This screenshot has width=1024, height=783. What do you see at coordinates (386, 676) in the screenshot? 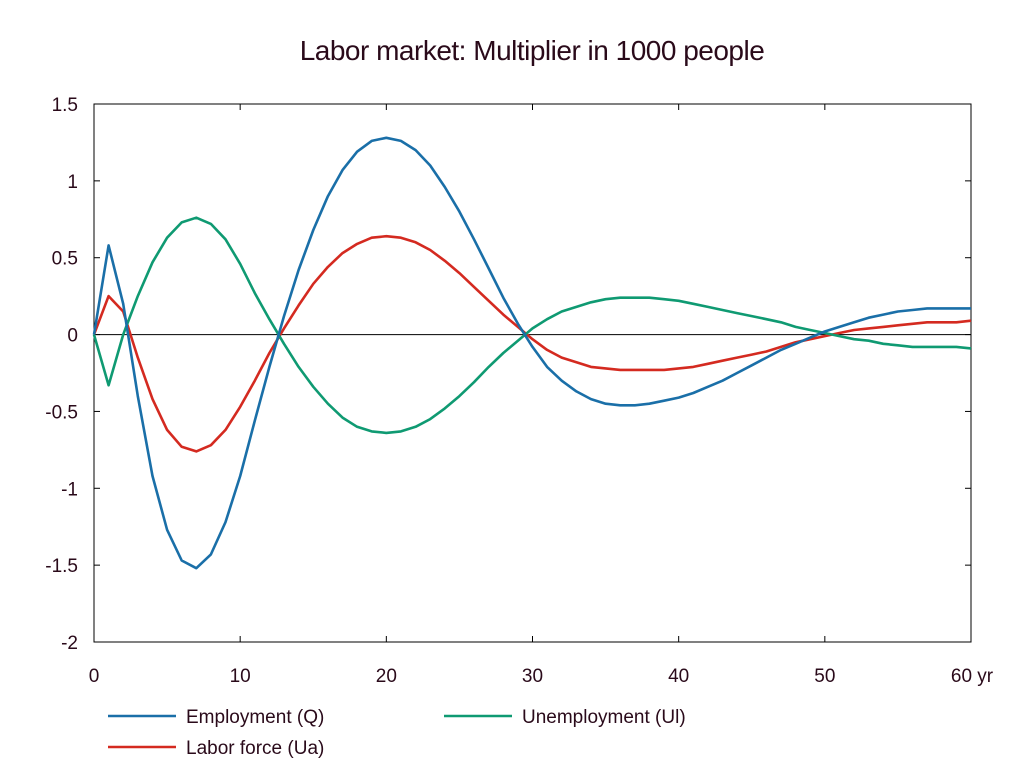
I see `x-tick-label: 20` at bounding box center [386, 676].